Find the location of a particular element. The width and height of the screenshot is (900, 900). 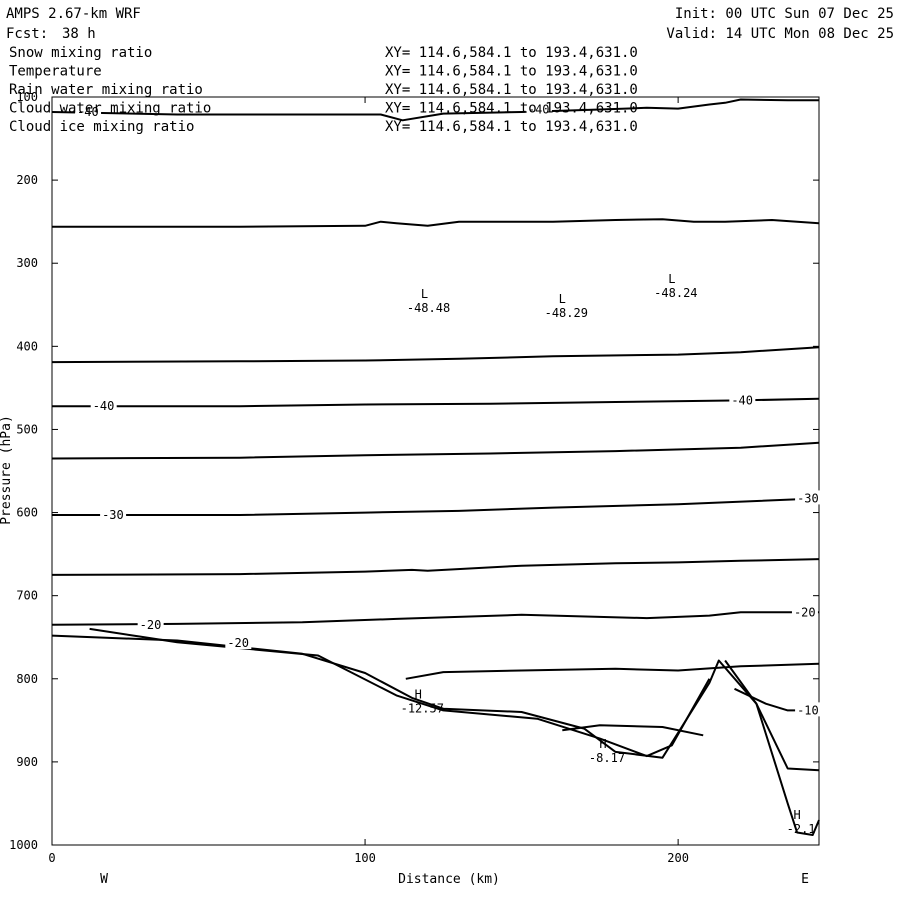

east-label: E is located at coordinates (805, 879).